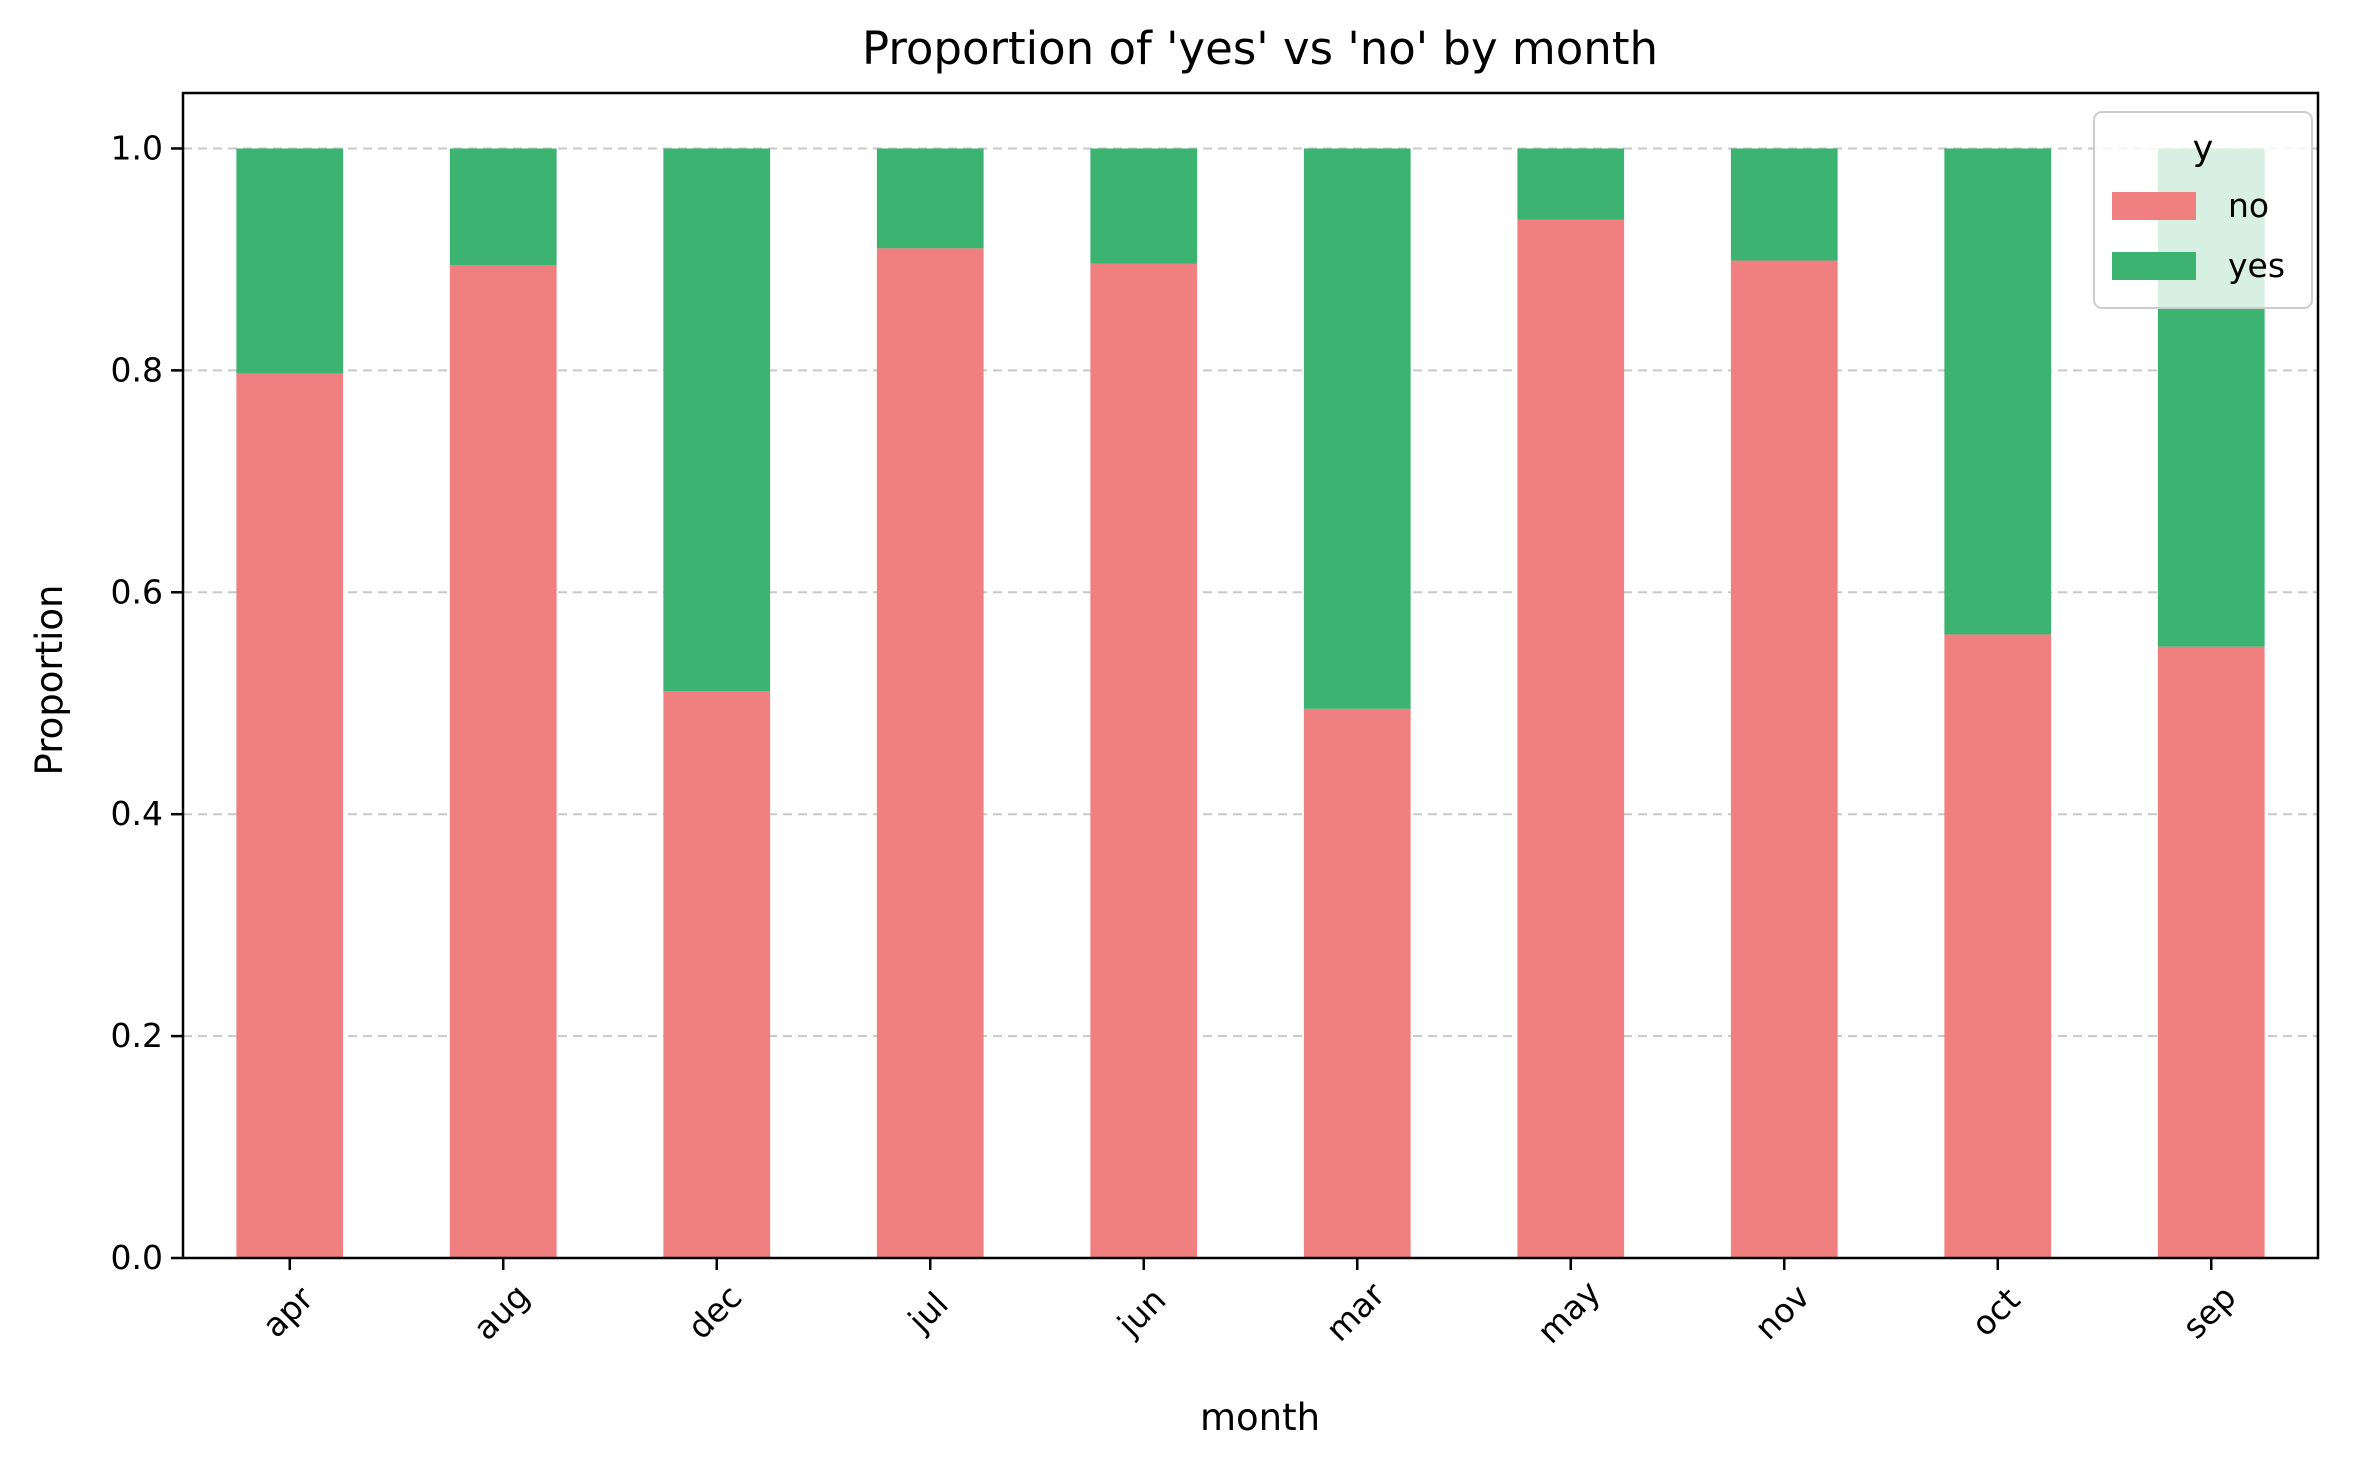 The image size is (2367, 1468). I want to click on y-tick-label: 0.8, so click(137, 369).